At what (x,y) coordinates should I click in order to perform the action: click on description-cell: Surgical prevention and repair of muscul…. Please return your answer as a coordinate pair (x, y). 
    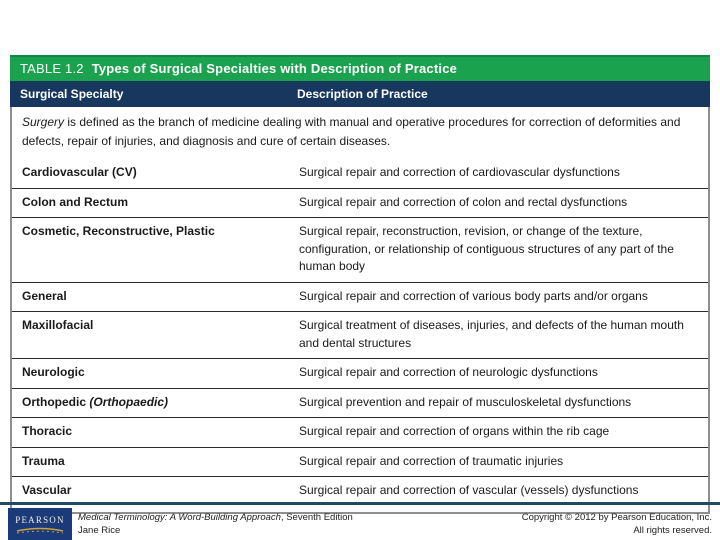
    Looking at the image, I should click on (465, 401).